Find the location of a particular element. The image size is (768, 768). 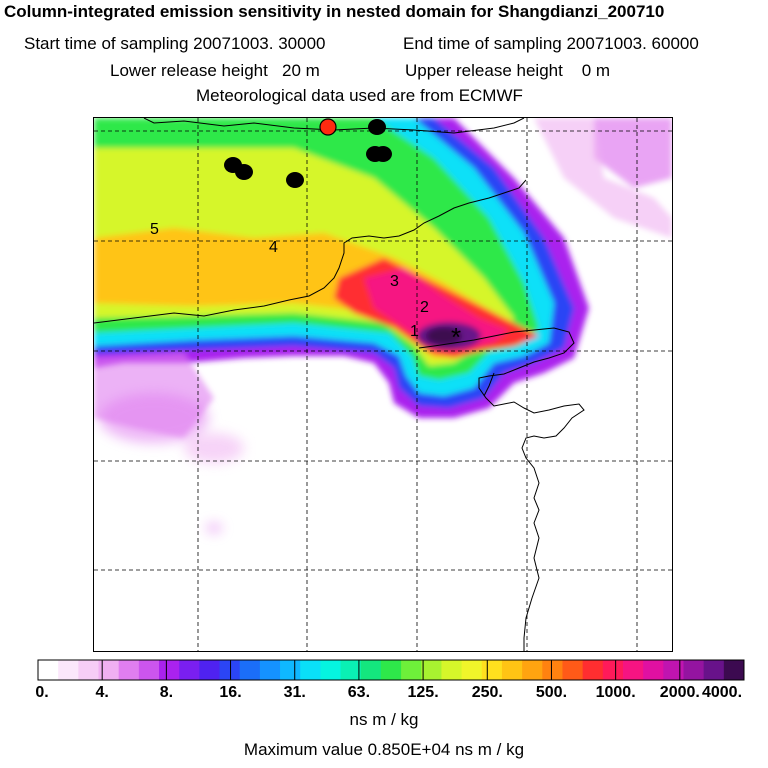

color-scale-label: 31. is located at coordinates (294, 692).